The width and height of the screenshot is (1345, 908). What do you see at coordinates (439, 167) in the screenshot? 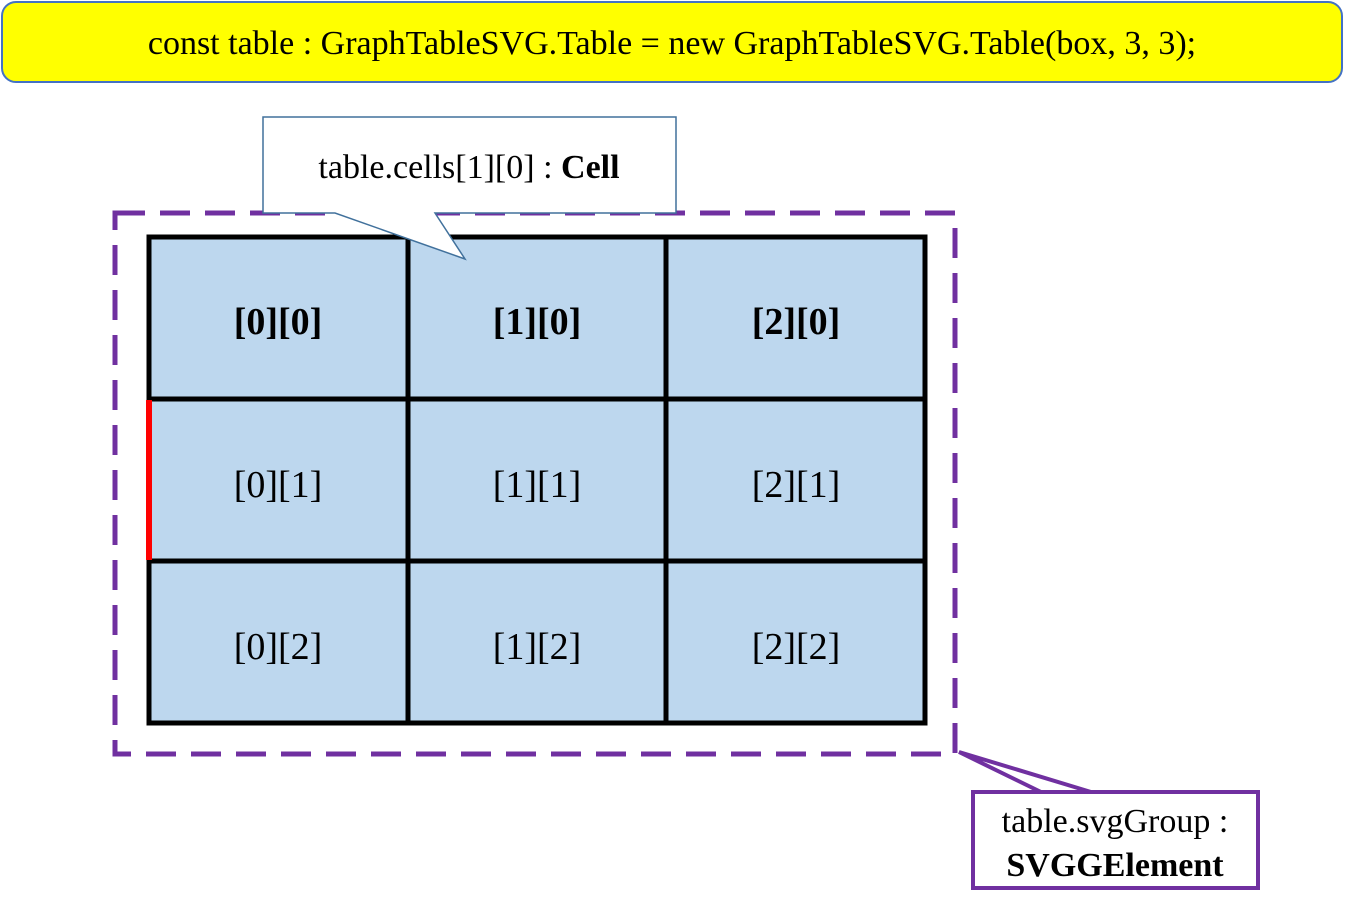
I see `cell-callout-prefix: table.cells[1][0] :` at bounding box center [439, 167].